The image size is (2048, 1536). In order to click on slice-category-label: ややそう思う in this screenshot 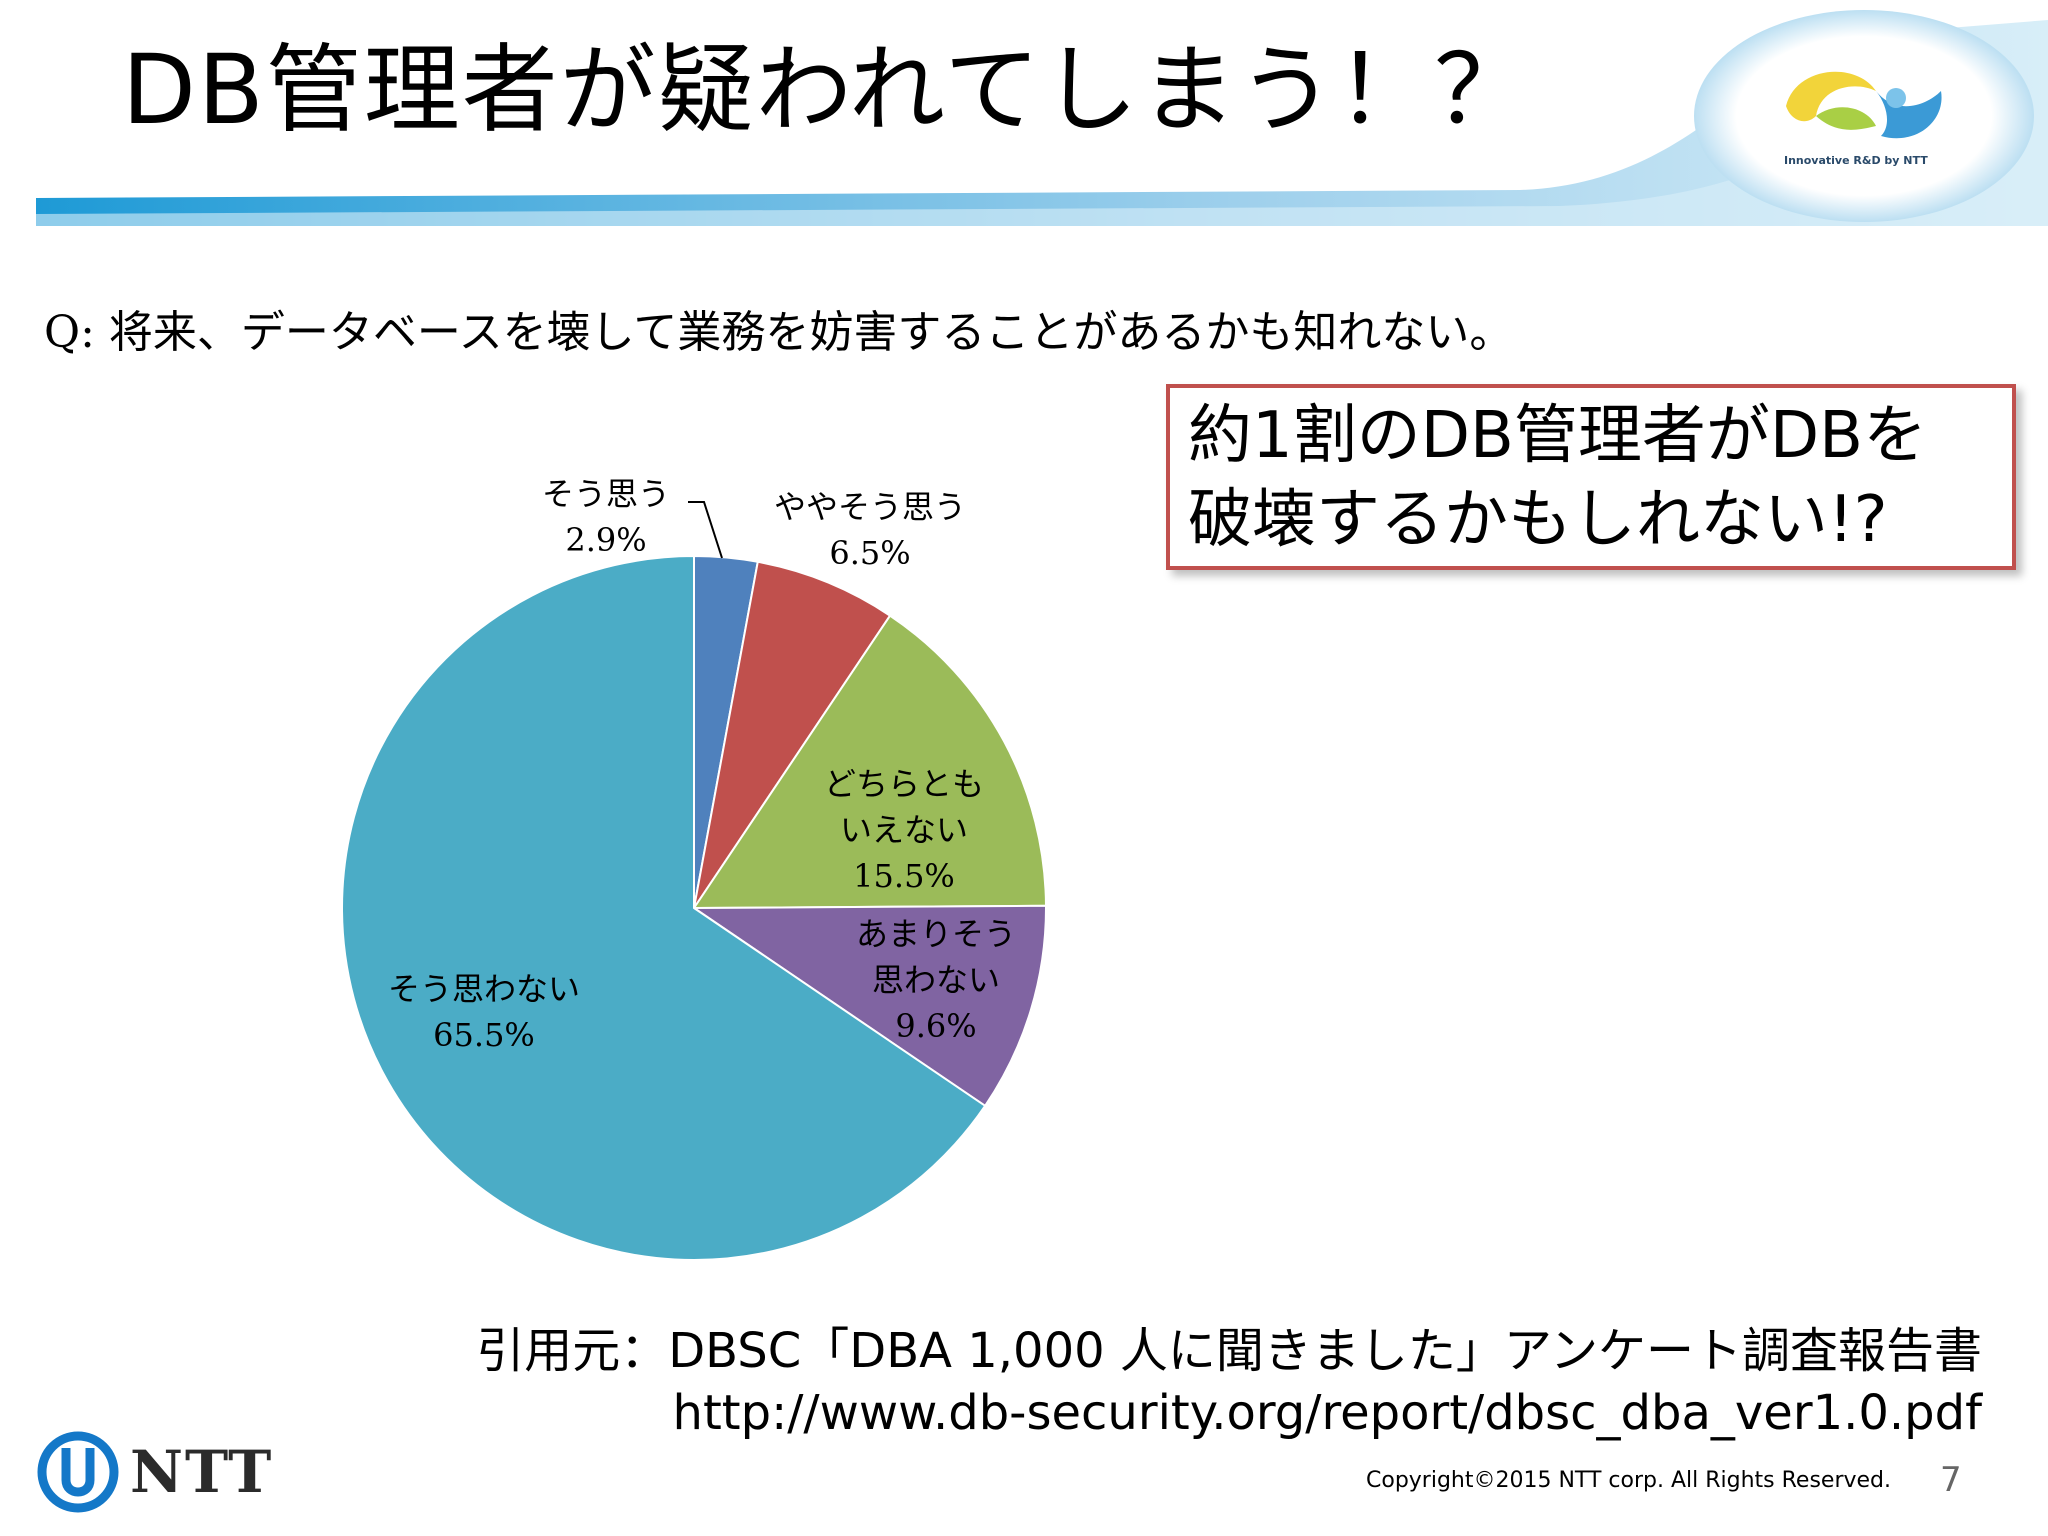, I will do `click(870, 507)`.